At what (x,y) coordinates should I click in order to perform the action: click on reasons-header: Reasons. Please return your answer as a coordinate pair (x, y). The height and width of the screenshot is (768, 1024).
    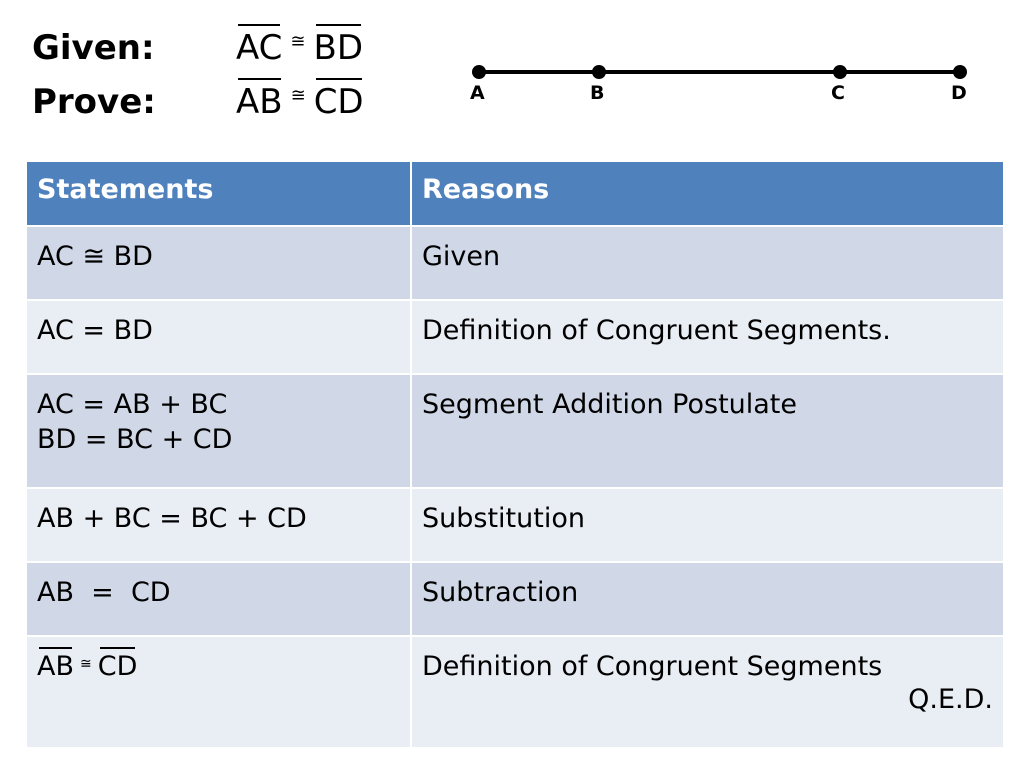
    Looking at the image, I should click on (707, 193).